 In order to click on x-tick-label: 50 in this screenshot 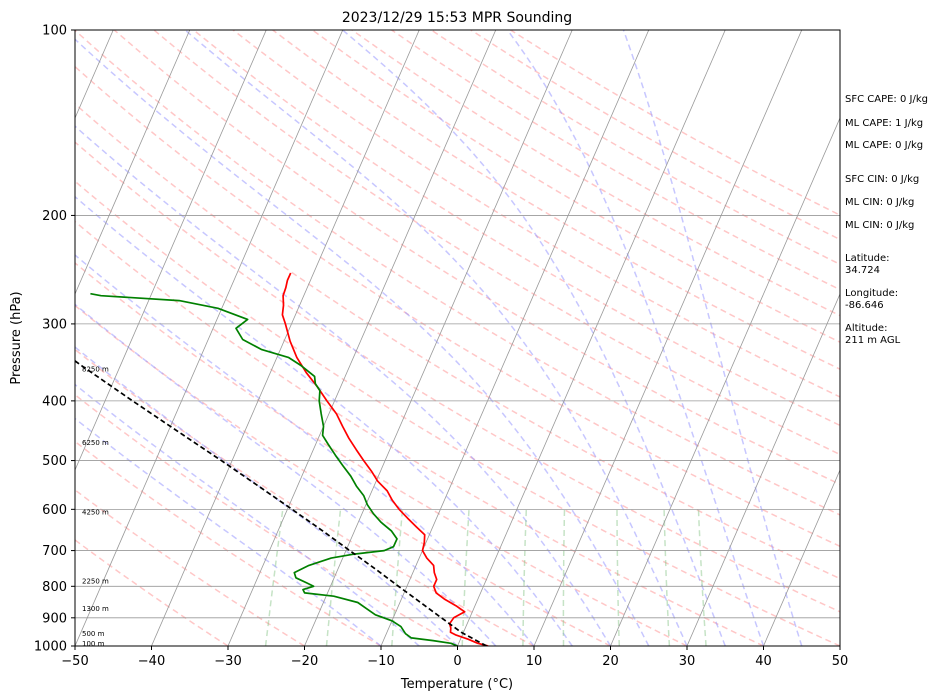, I will do `click(840, 661)`.